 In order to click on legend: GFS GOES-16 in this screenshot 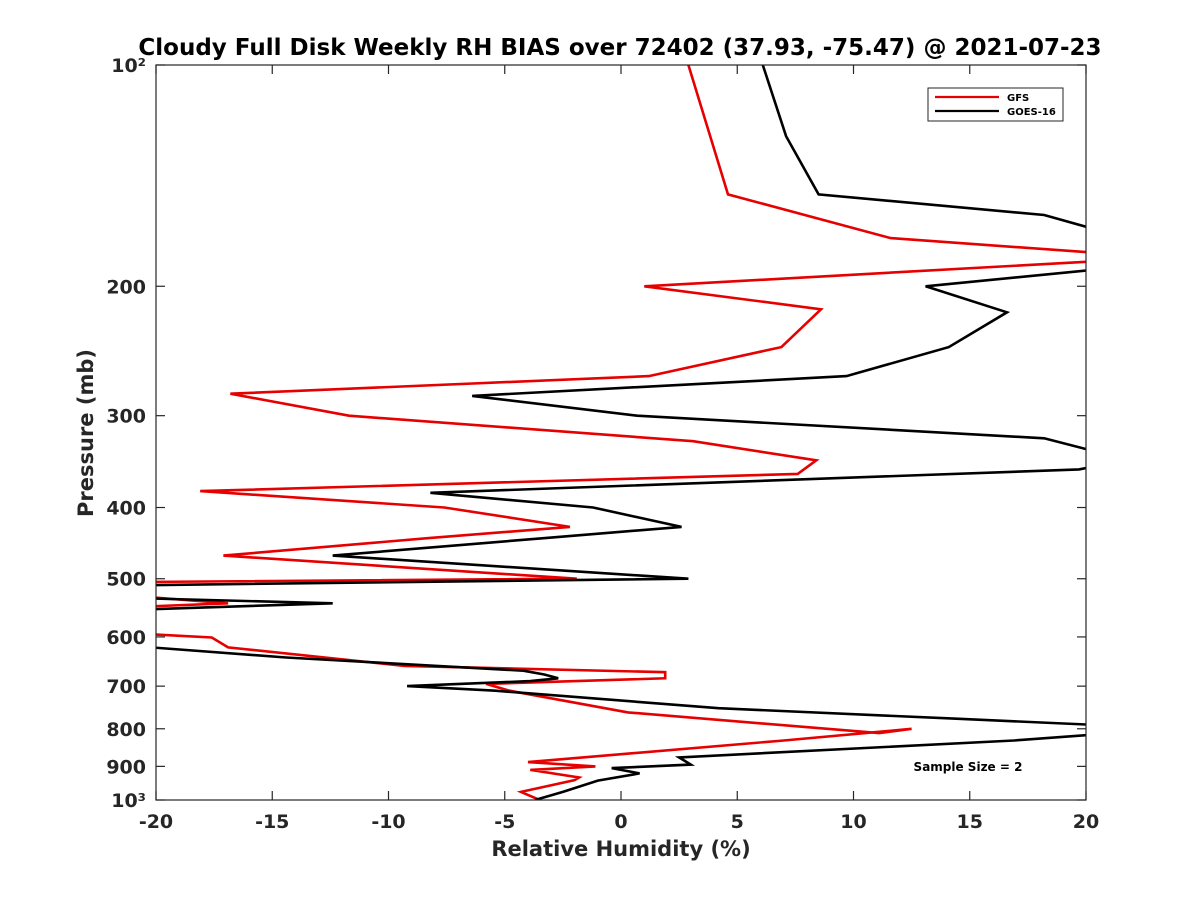, I will do `click(995, 104)`.